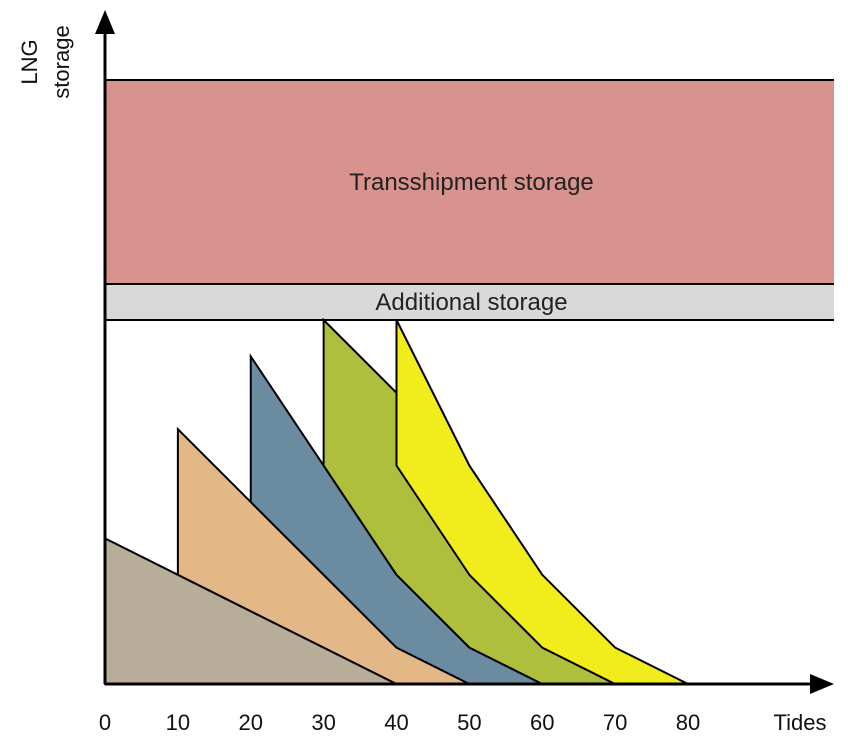  I want to click on x-tick-label: 40, so click(396, 722).